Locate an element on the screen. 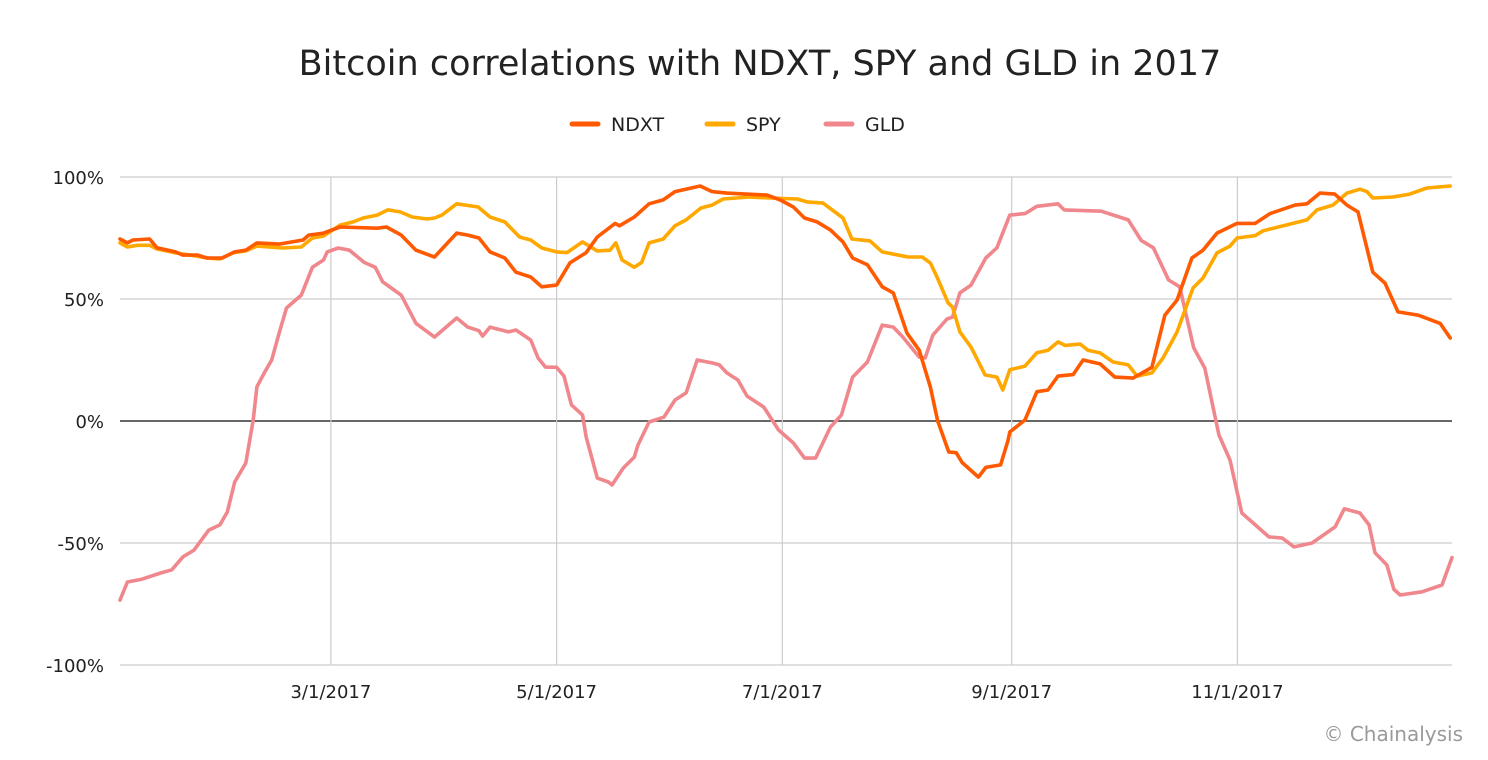  copyright-watermark: © Chainalysis is located at coordinates (1393, 734).